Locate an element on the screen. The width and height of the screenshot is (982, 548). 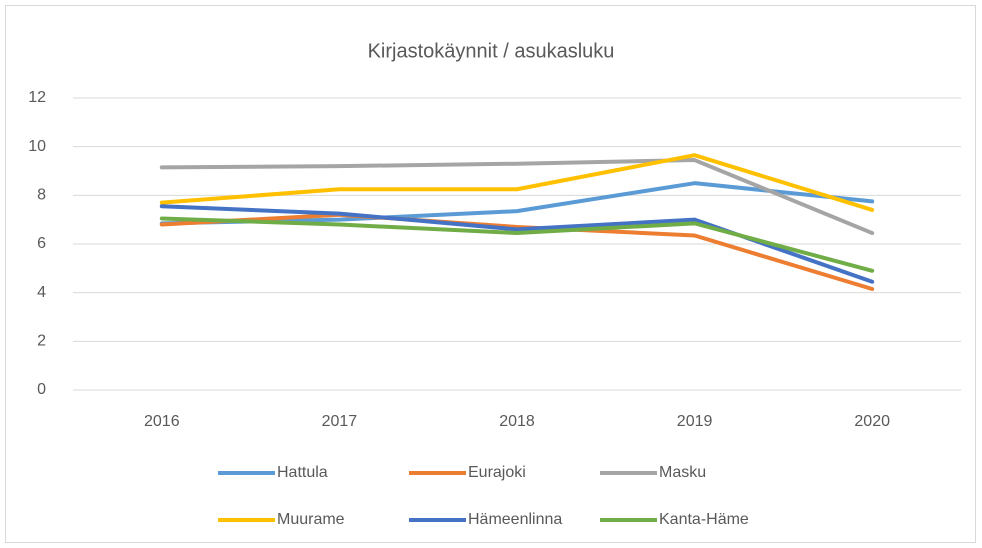
y-tick-label: 8 is located at coordinates (41, 195).